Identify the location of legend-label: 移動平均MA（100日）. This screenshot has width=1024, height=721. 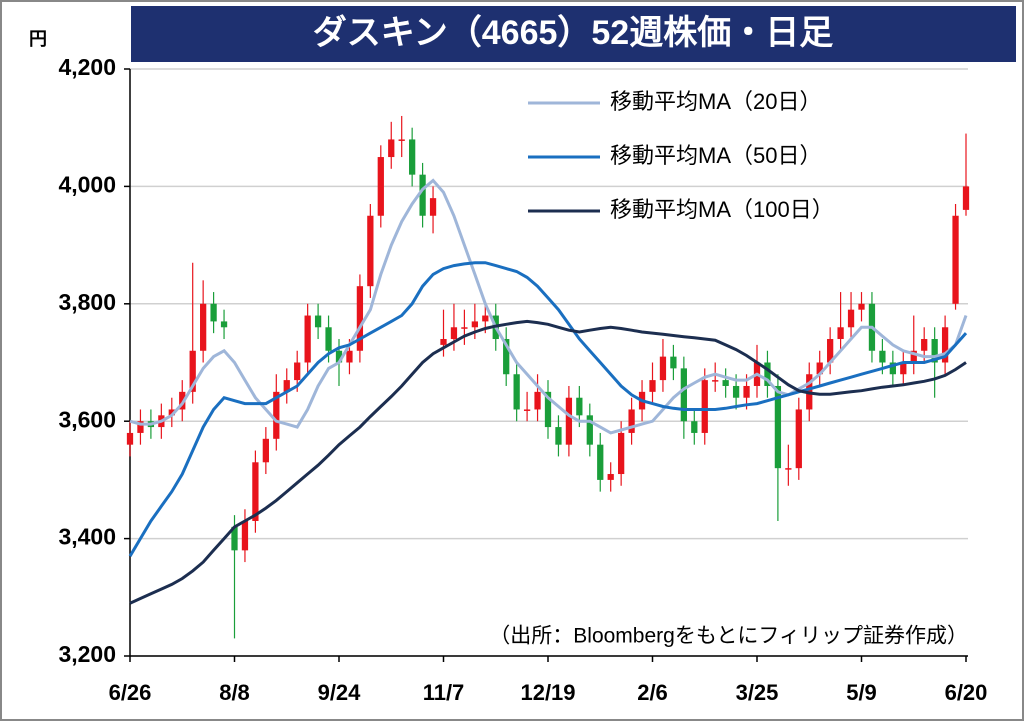
(722, 209).